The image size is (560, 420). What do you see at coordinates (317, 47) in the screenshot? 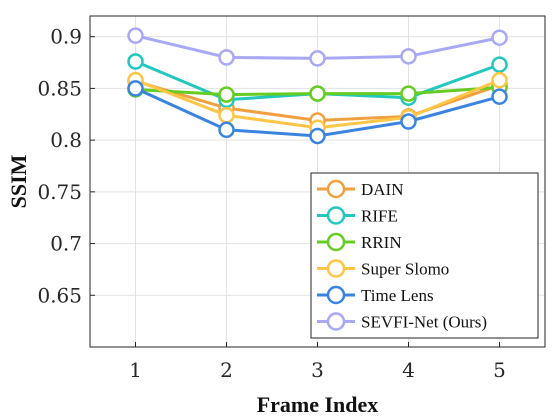
I see `series-sevfi-net-ours` at bounding box center [317, 47].